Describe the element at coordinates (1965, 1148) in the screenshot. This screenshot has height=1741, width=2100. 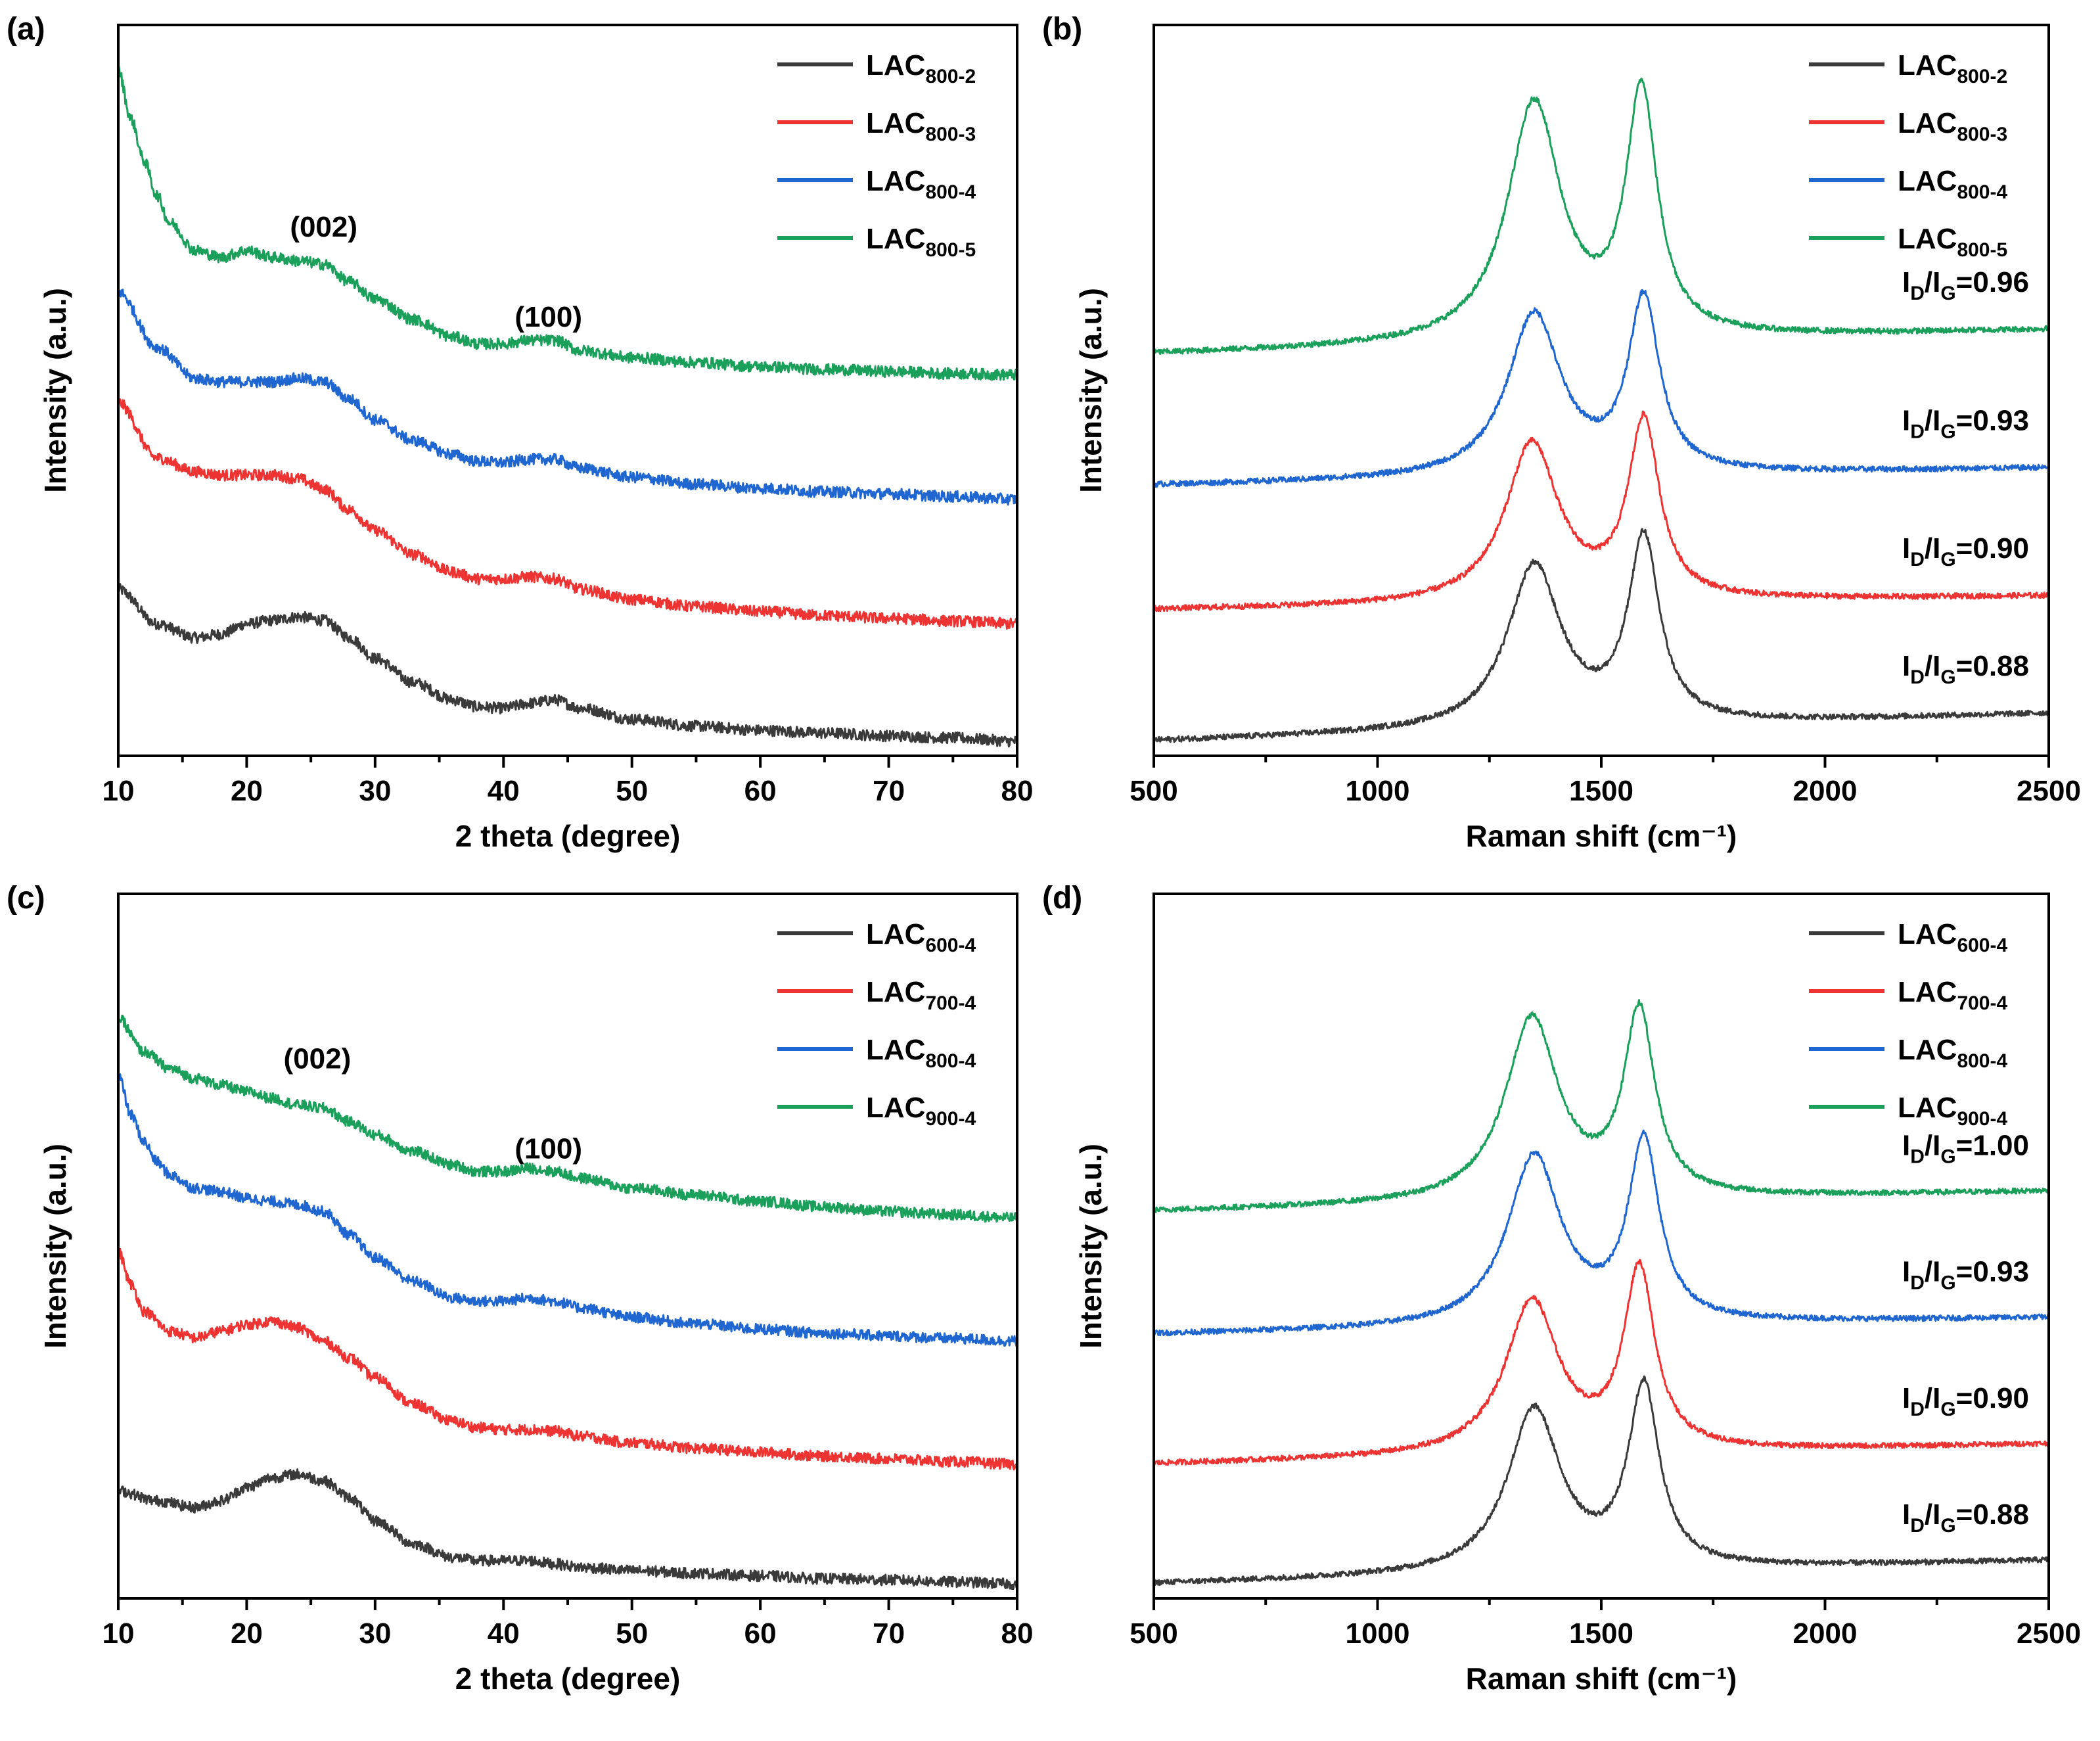
I see `ratio-label: ID/IG=1.00` at that location.